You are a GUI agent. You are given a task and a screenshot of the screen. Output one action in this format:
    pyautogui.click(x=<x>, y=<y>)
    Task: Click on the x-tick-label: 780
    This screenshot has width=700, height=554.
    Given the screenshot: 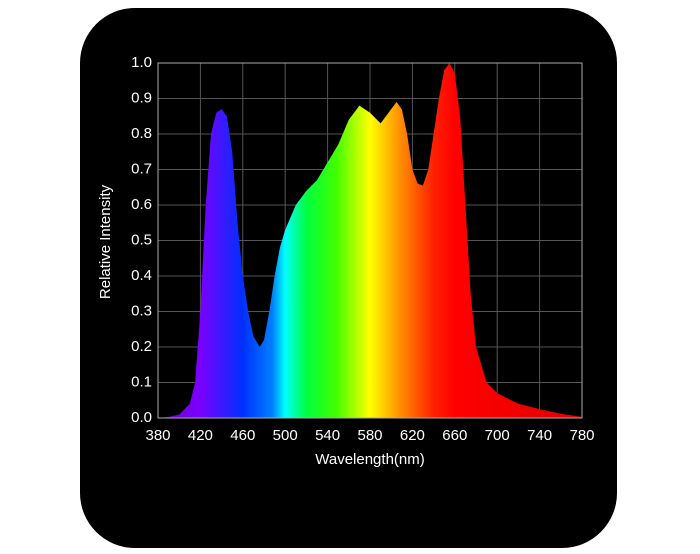 What is the action you would take?
    pyautogui.click(x=581, y=435)
    